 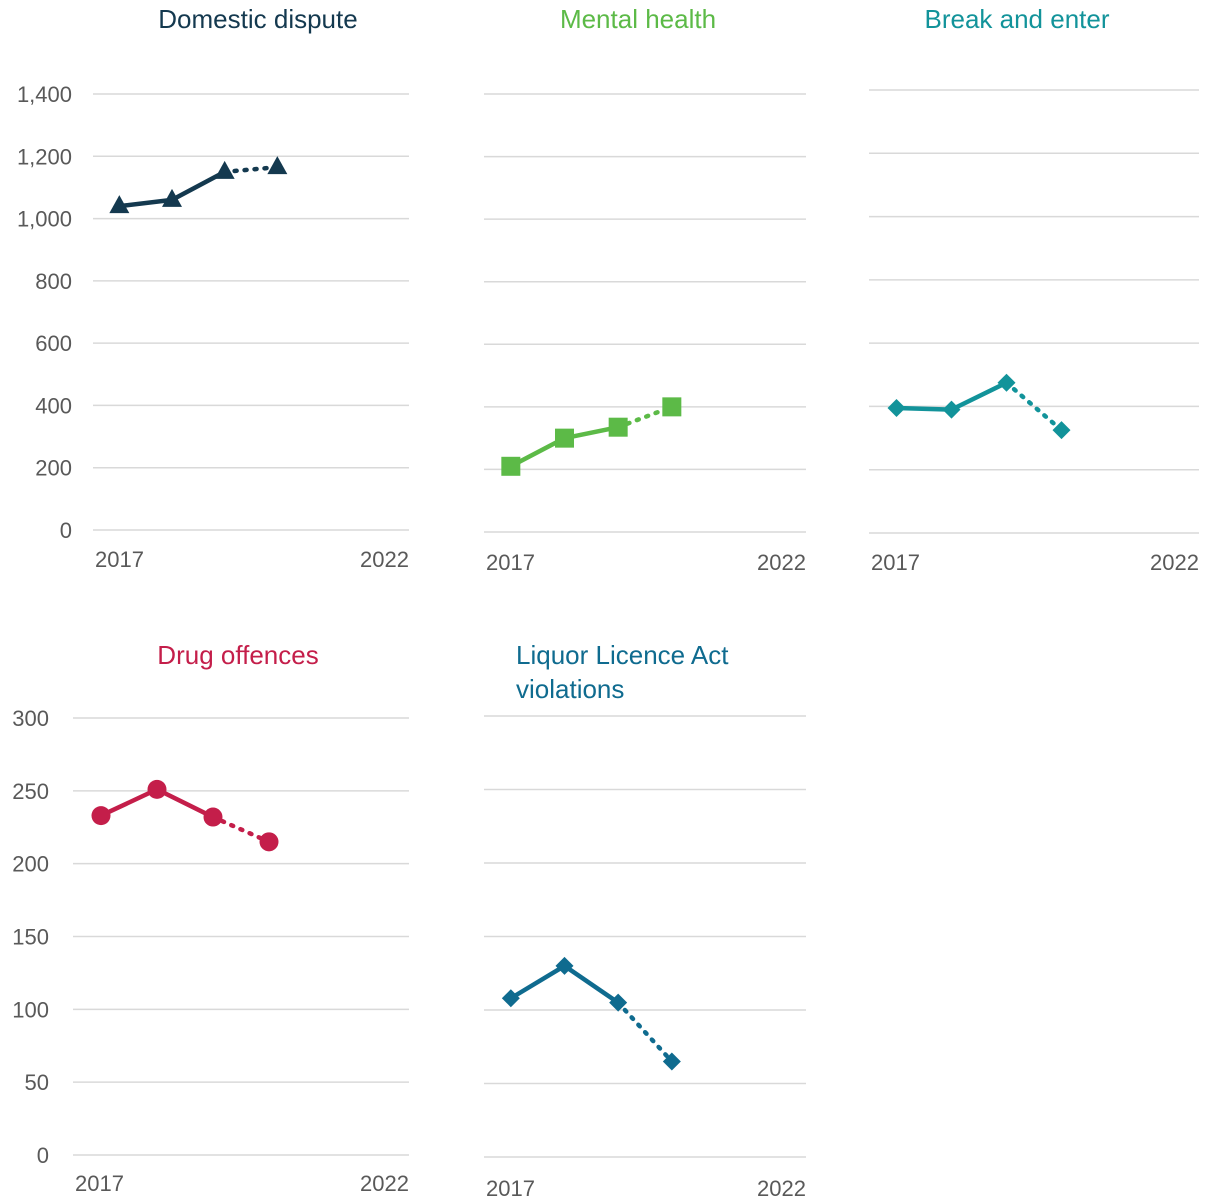 I want to click on panel-title: violations, so click(x=570, y=689).